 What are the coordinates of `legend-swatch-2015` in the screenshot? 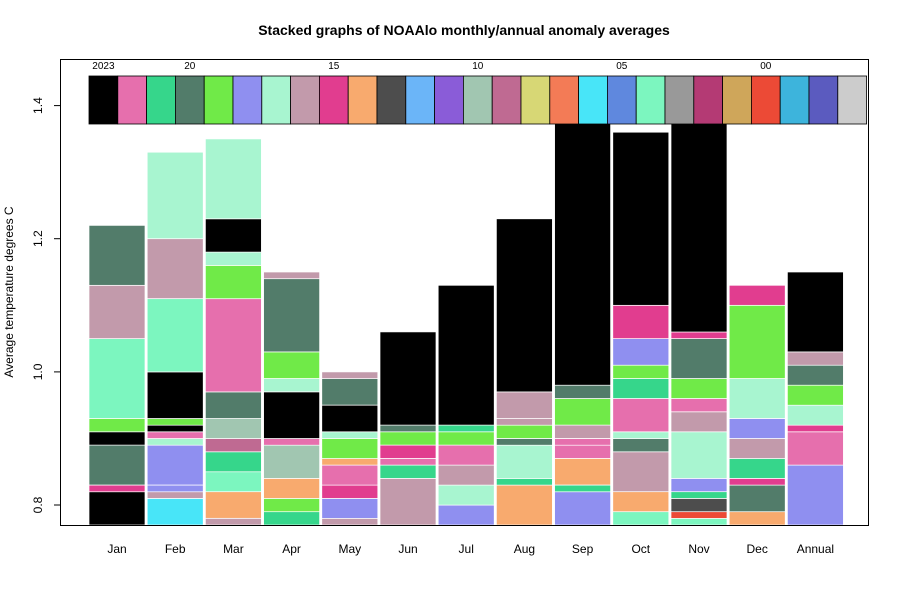 It's located at (333, 100).